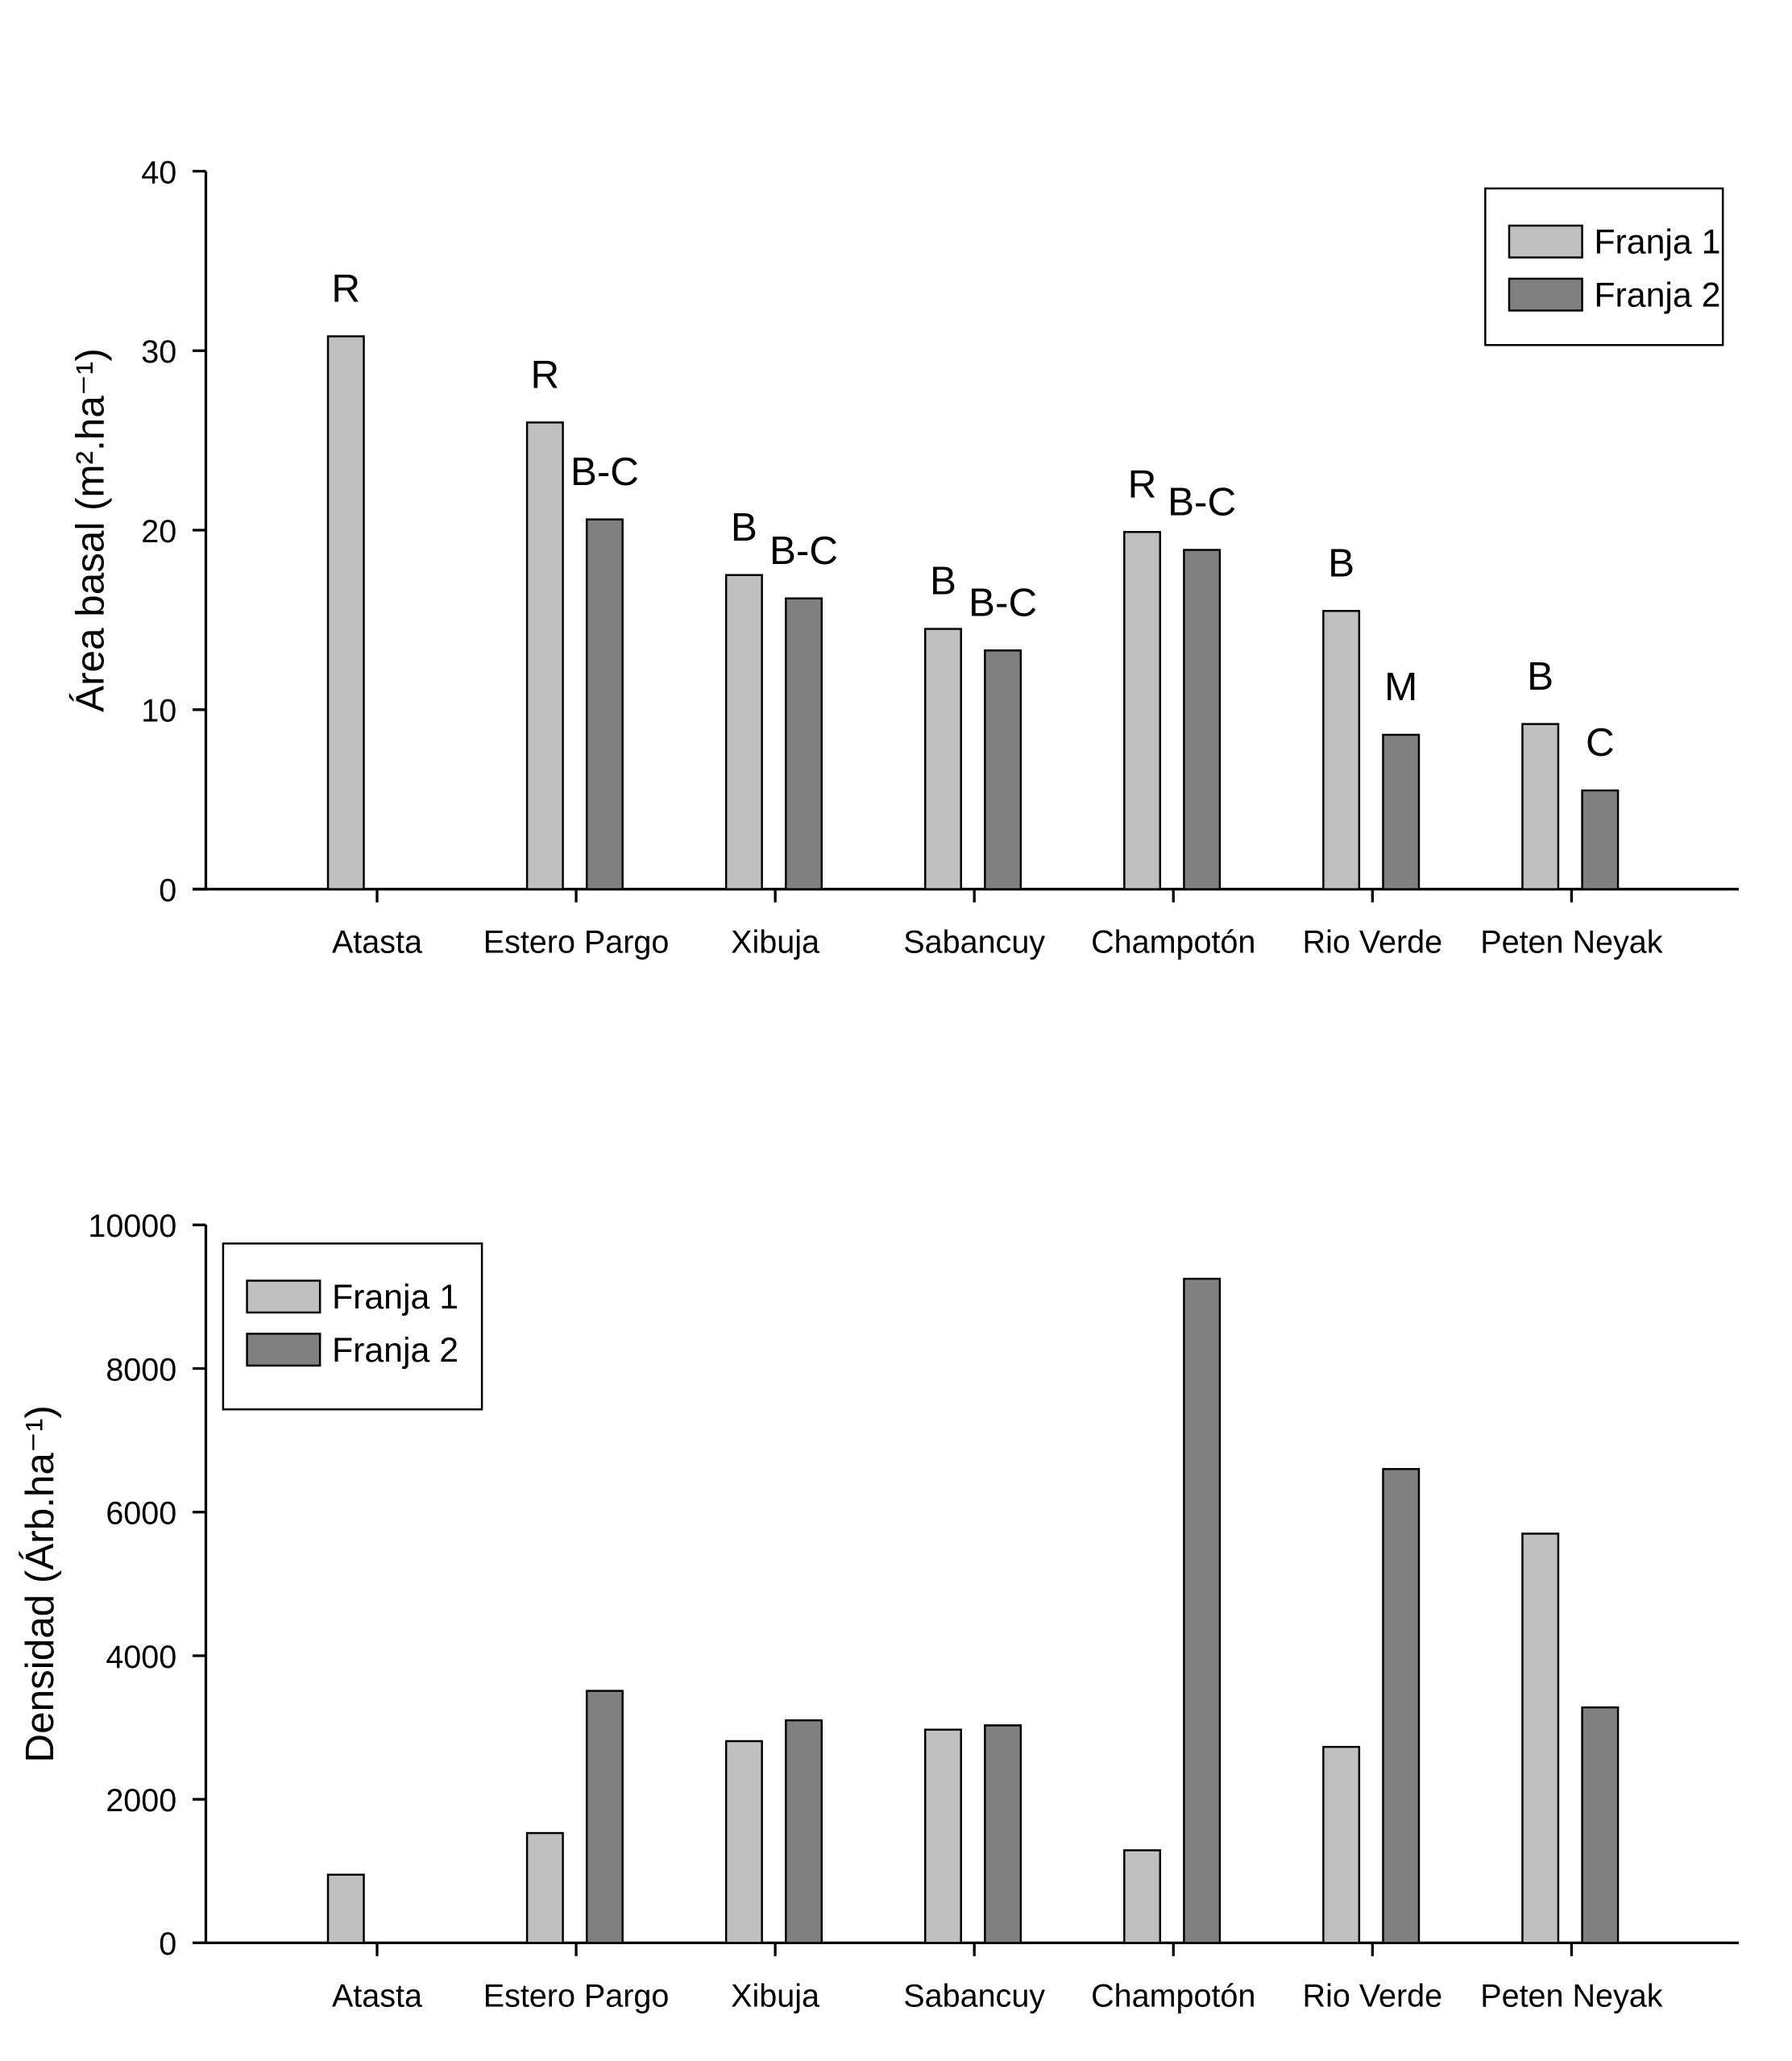  I want to click on y-tick-label: 40, so click(158, 172).